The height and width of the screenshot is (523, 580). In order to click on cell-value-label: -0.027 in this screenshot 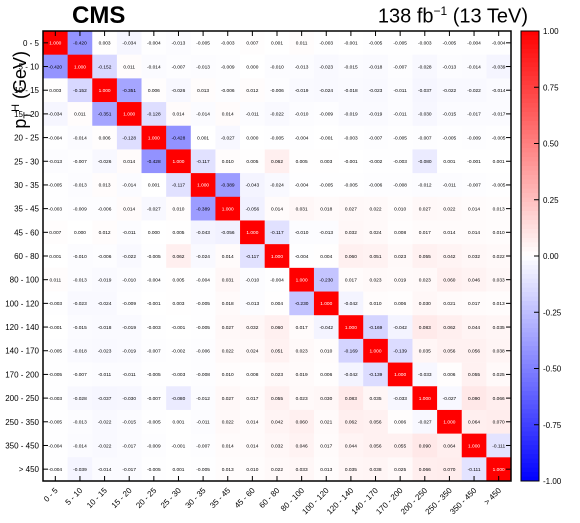, I will do `click(425, 423)`.